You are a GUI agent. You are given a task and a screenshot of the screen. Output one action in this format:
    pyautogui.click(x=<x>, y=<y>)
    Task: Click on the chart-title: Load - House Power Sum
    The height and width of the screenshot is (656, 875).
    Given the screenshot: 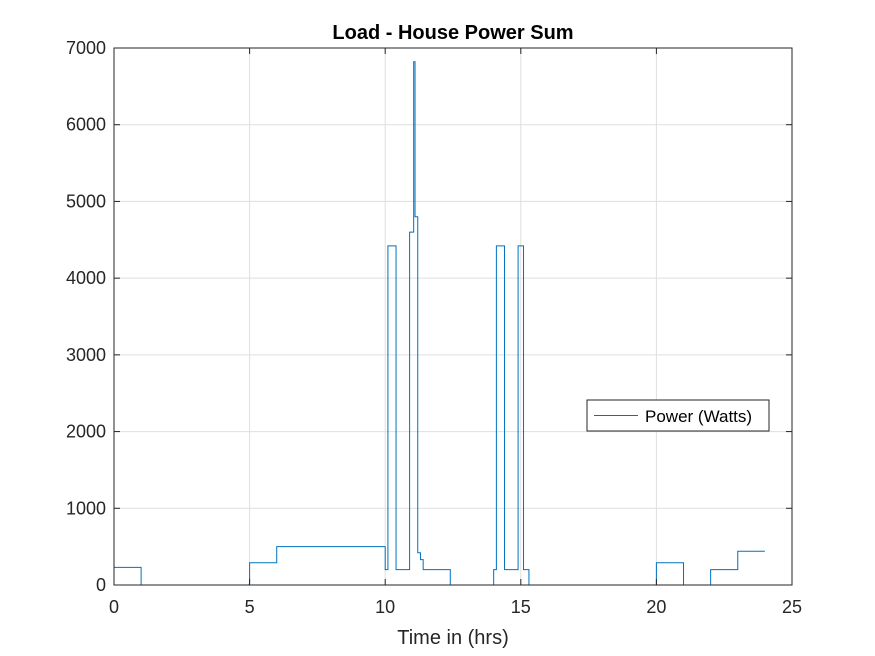 What is the action you would take?
    pyautogui.click(x=452, y=33)
    